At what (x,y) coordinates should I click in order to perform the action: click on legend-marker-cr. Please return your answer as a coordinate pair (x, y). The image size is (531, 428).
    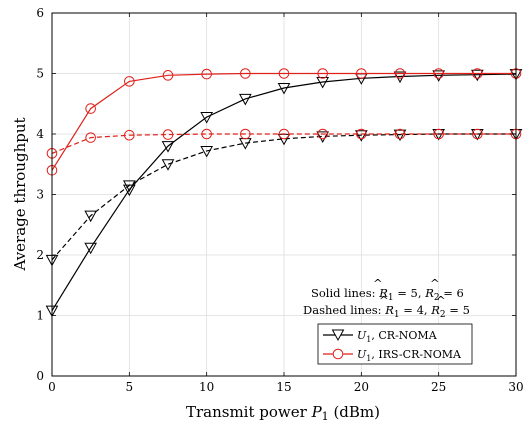
    Looking at the image, I should click on (338, 335).